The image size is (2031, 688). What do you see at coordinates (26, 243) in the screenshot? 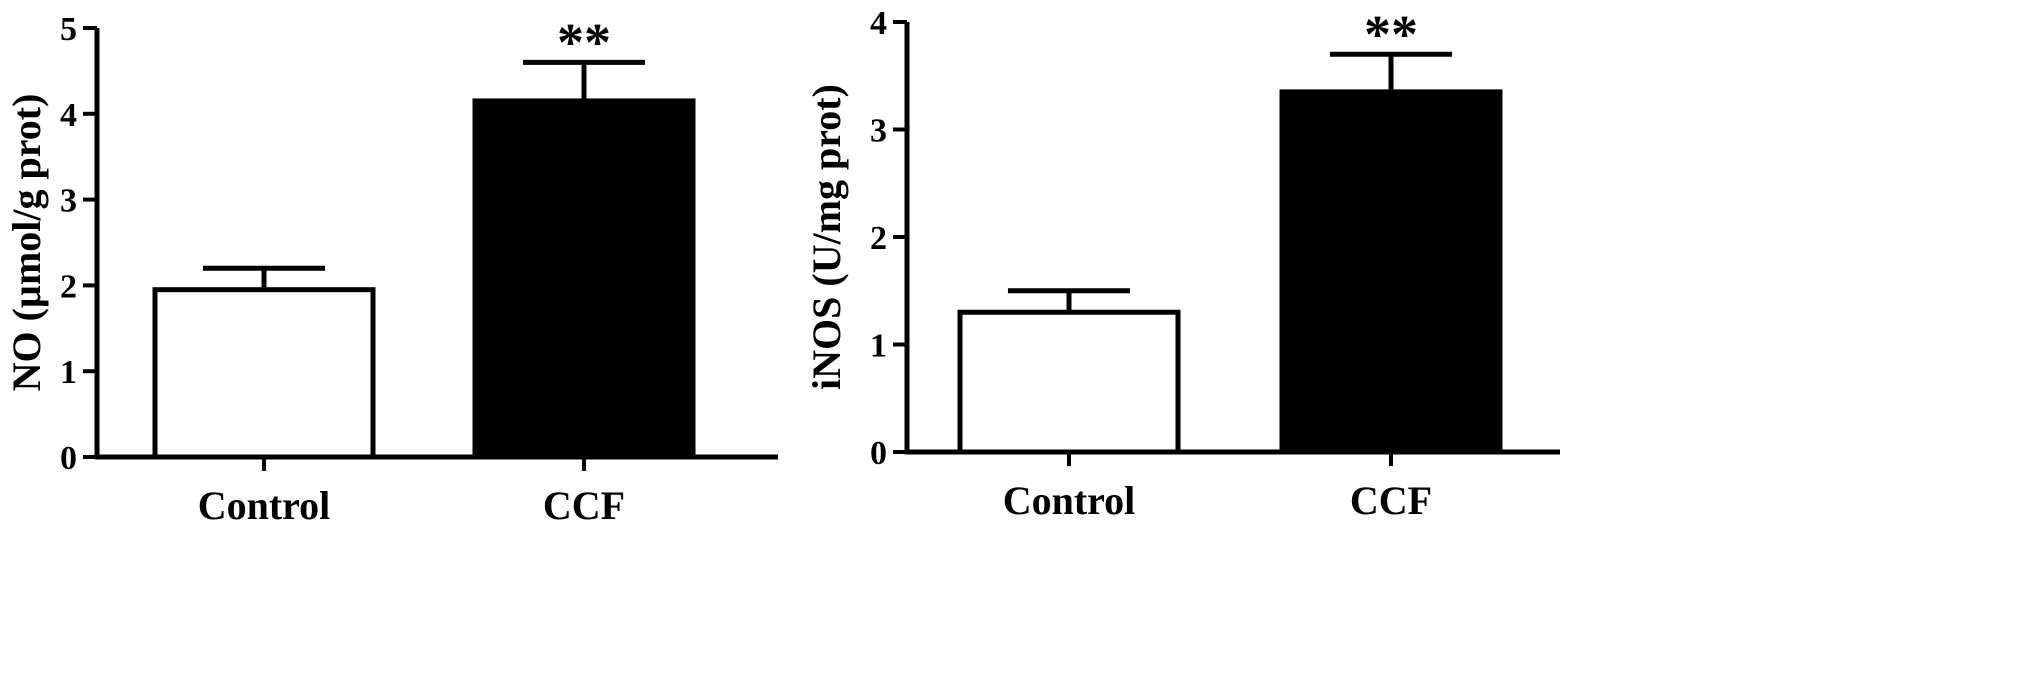
I see `y-axis-label: NO (µmol/g prot)` at bounding box center [26, 243].